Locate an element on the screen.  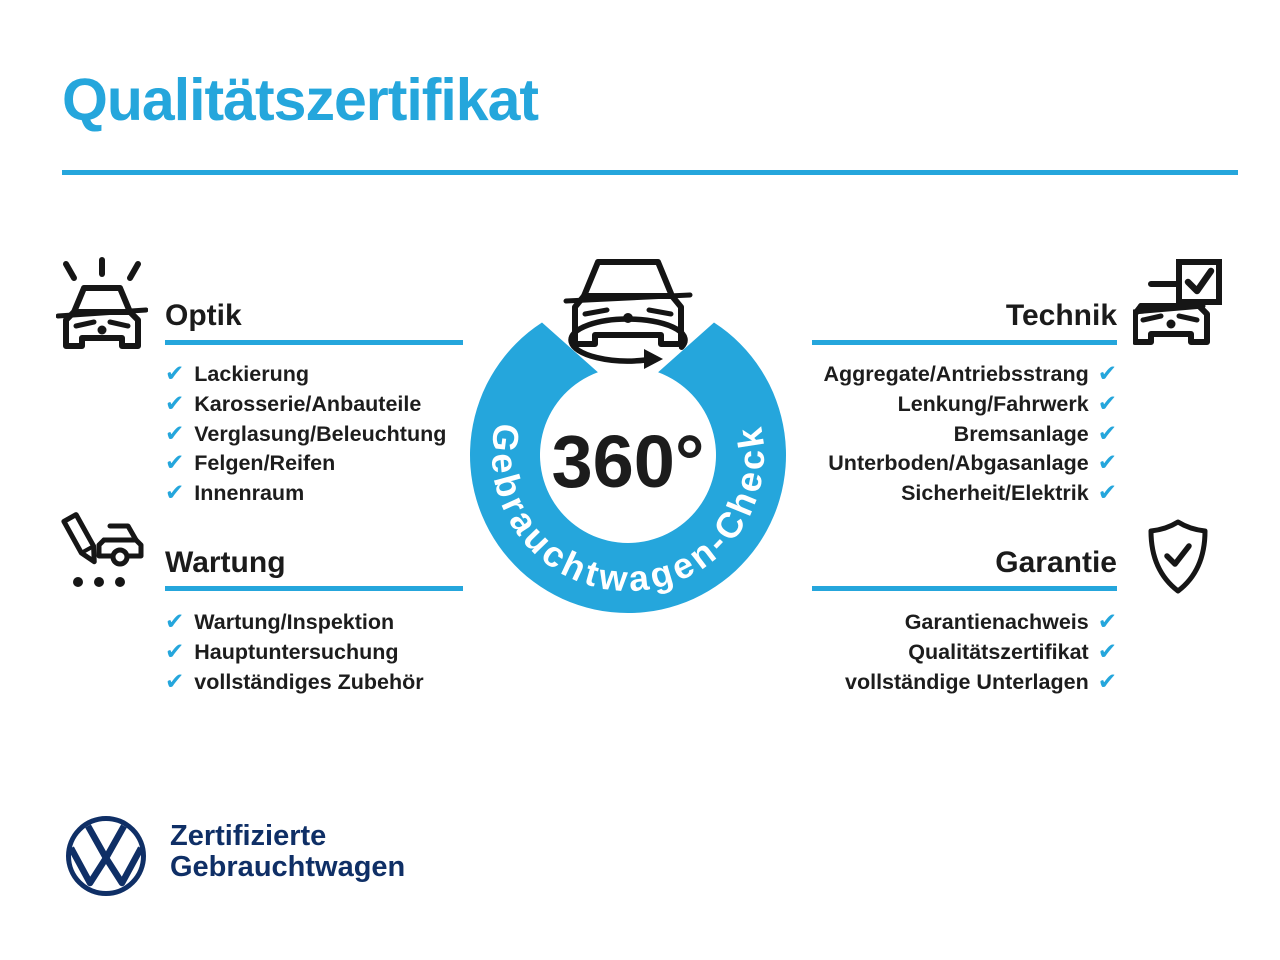
checklist-label: Karosserie/Anbauteile is located at coordinates (308, 404).